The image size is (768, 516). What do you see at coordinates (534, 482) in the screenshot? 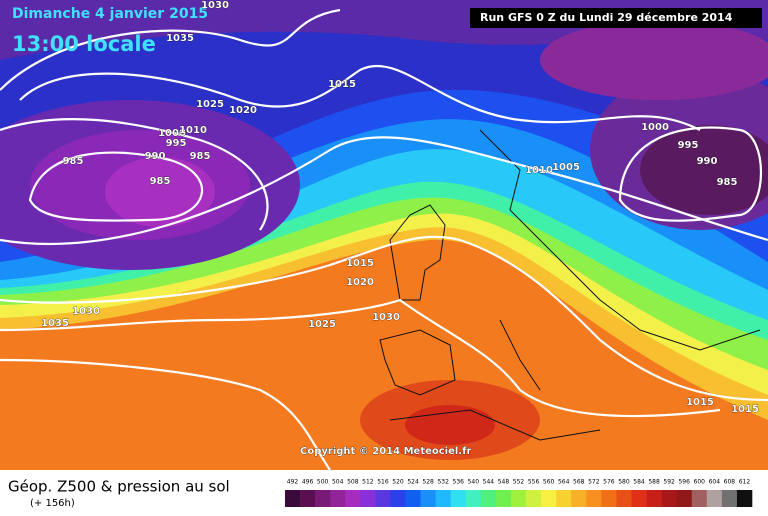
I see `legend-label: 556` at bounding box center [534, 482].